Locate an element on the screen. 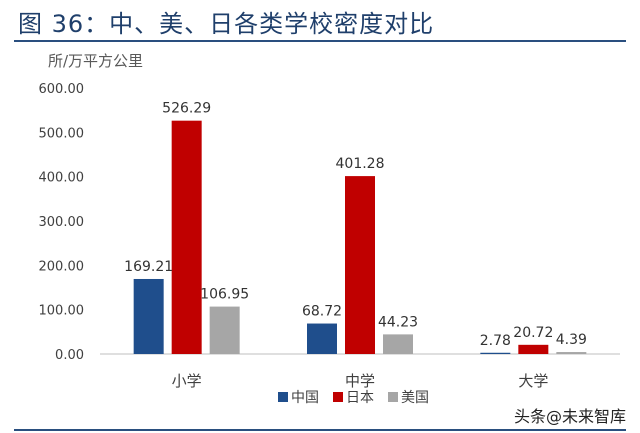  data-label: 169.21 is located at coordinates (148, 267).